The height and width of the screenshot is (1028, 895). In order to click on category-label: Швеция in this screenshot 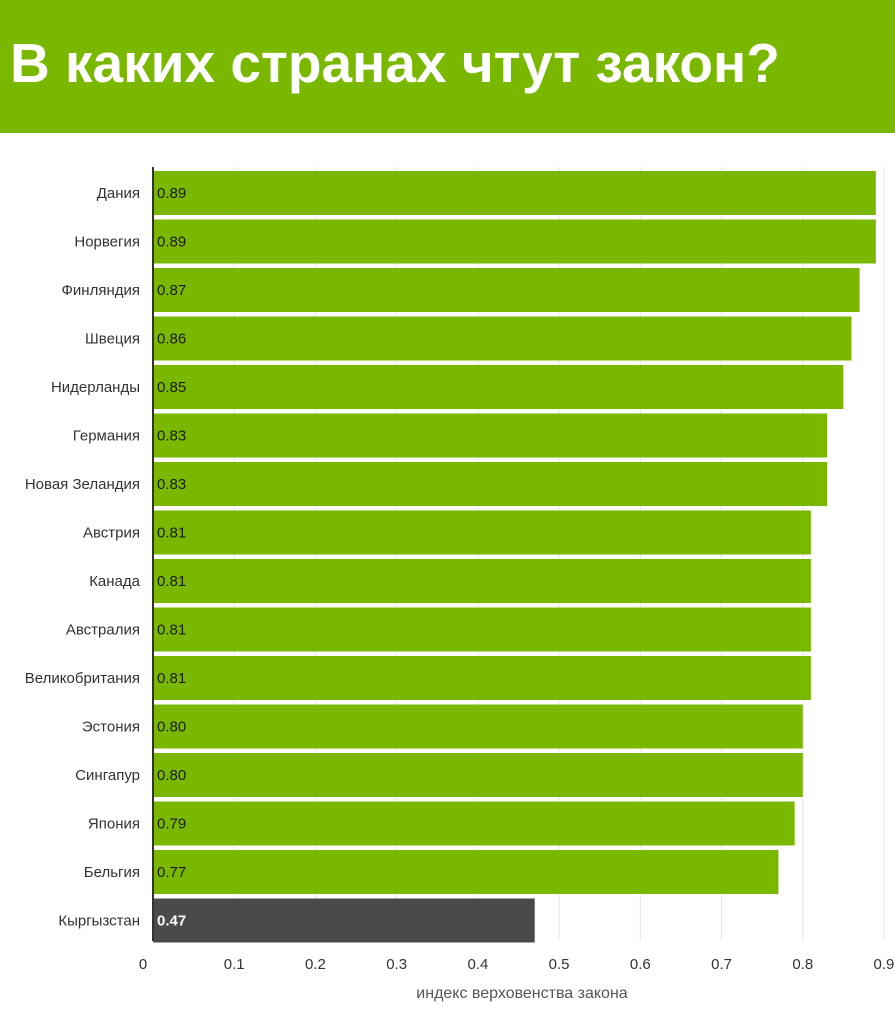, I will do `click(112, 339)`.